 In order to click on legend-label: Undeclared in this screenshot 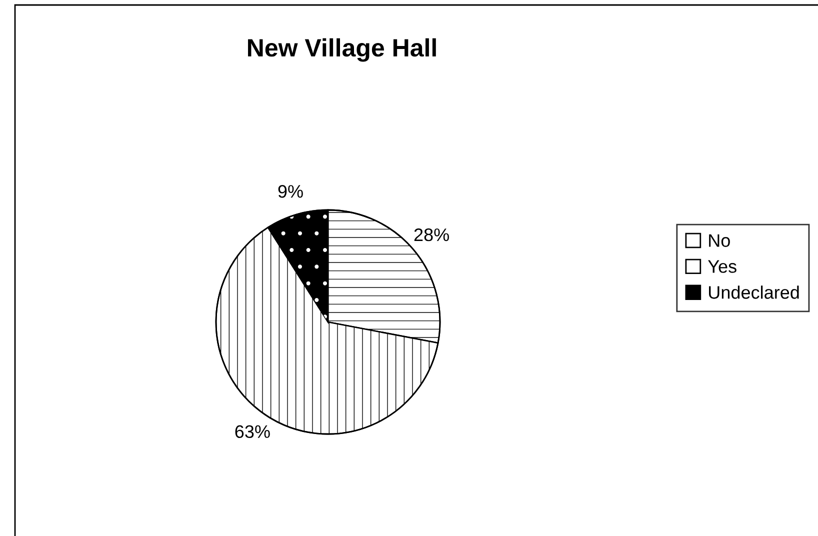, I will do `click(754, 292)`.